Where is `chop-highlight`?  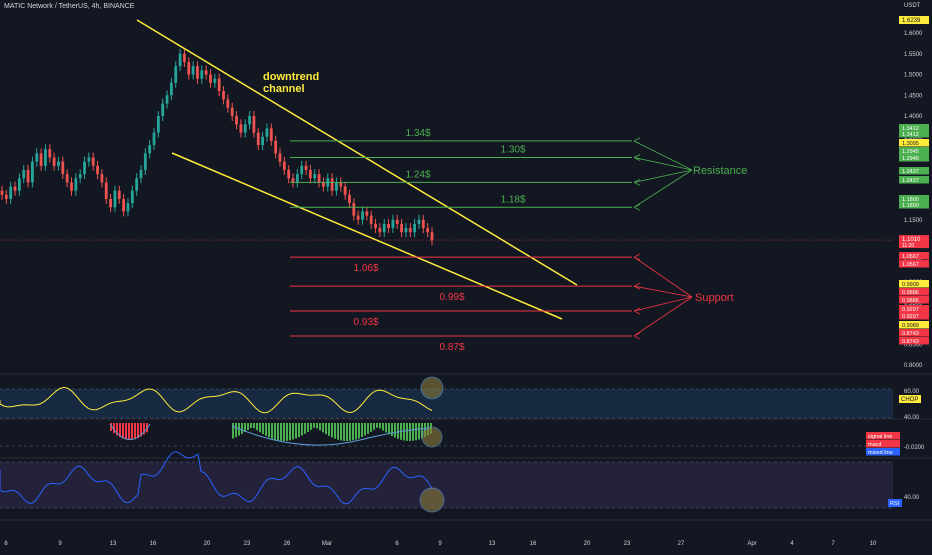
chop-highlight is located at coordinates (432, 388).